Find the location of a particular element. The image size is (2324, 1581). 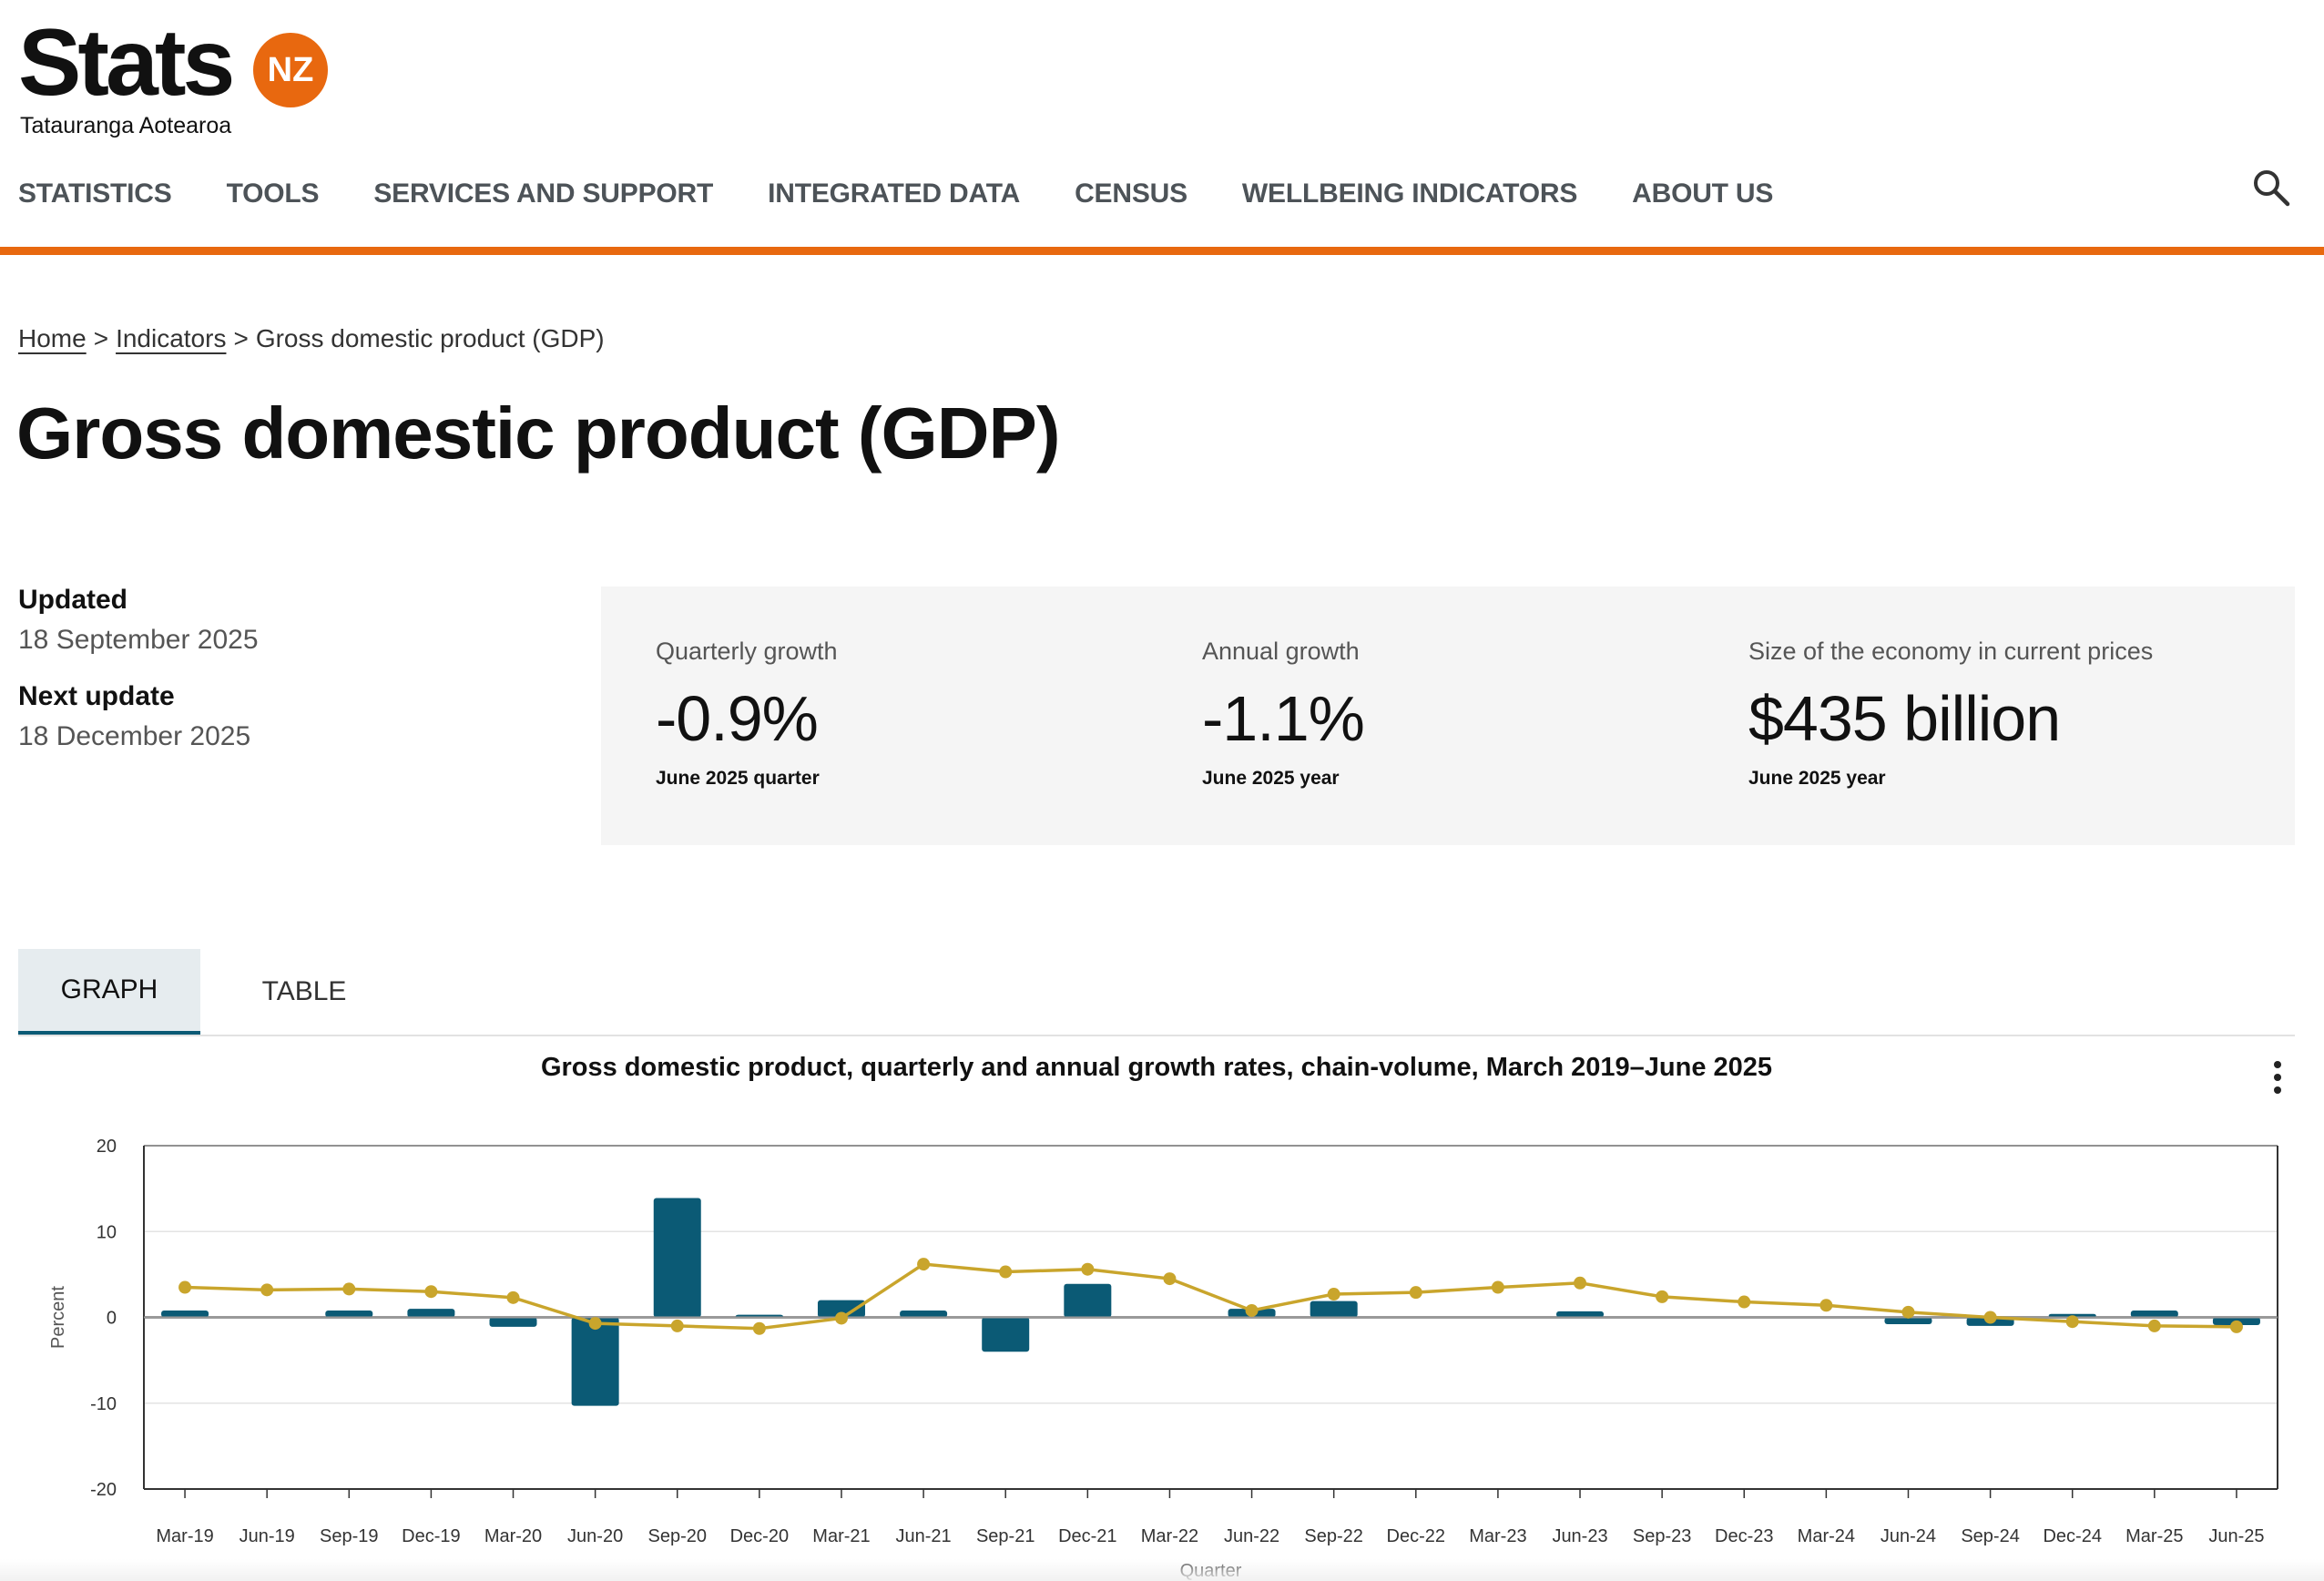

page-title: Gross domestic product (GDP) is located at coordinates (538, 434).